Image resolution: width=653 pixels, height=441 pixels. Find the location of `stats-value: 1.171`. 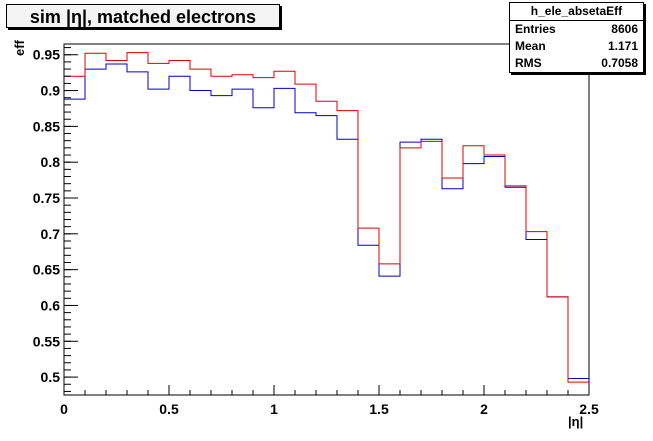

stats-value: 1.171 is located at coordinates (622, 46).